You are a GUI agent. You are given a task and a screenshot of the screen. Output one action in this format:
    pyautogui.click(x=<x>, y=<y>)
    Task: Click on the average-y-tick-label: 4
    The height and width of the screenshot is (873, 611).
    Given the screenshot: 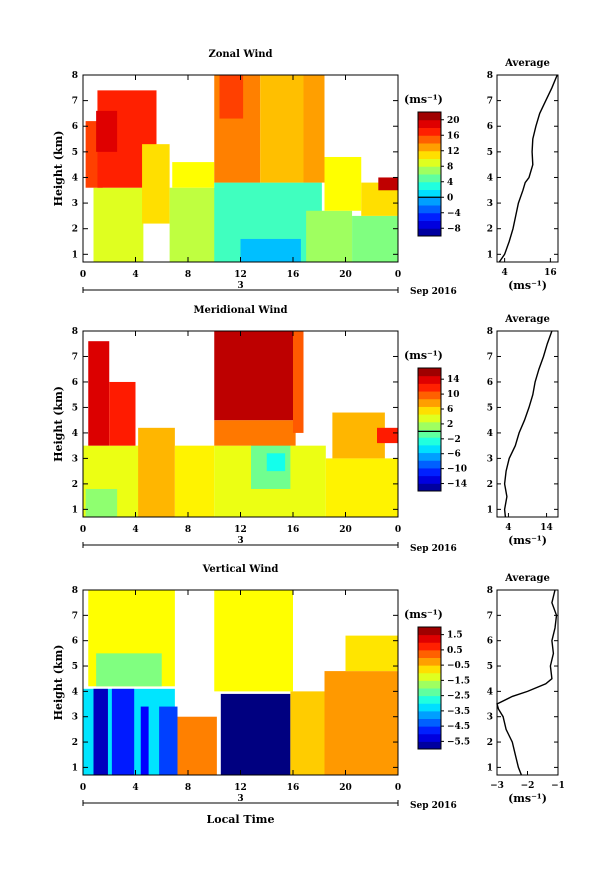 What is the action you would take?
    pyautogui.click(x=490, y=692)
    